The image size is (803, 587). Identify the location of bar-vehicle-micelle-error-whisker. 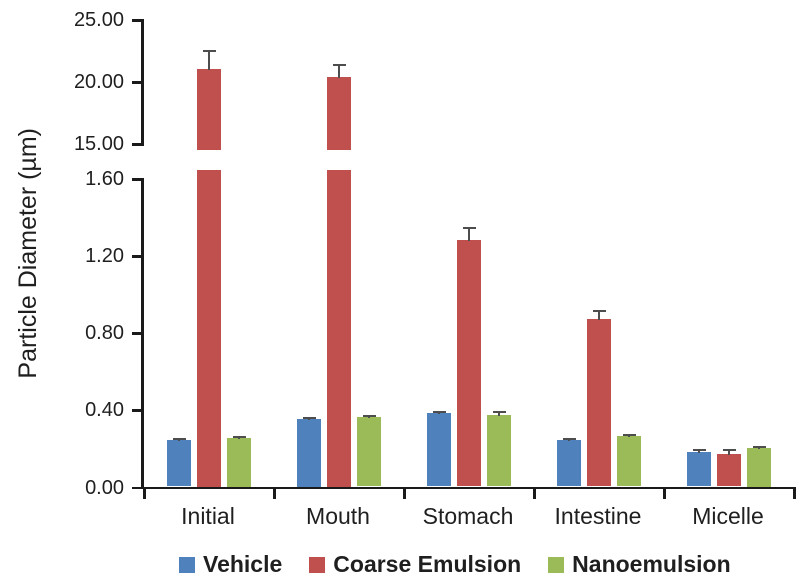
(699, 451).